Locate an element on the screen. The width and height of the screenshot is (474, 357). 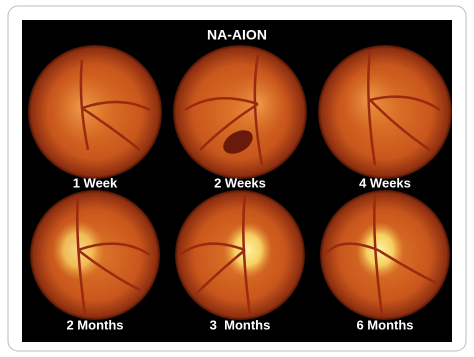
panel-label: 1 Week is located at coordinates (95, 182).